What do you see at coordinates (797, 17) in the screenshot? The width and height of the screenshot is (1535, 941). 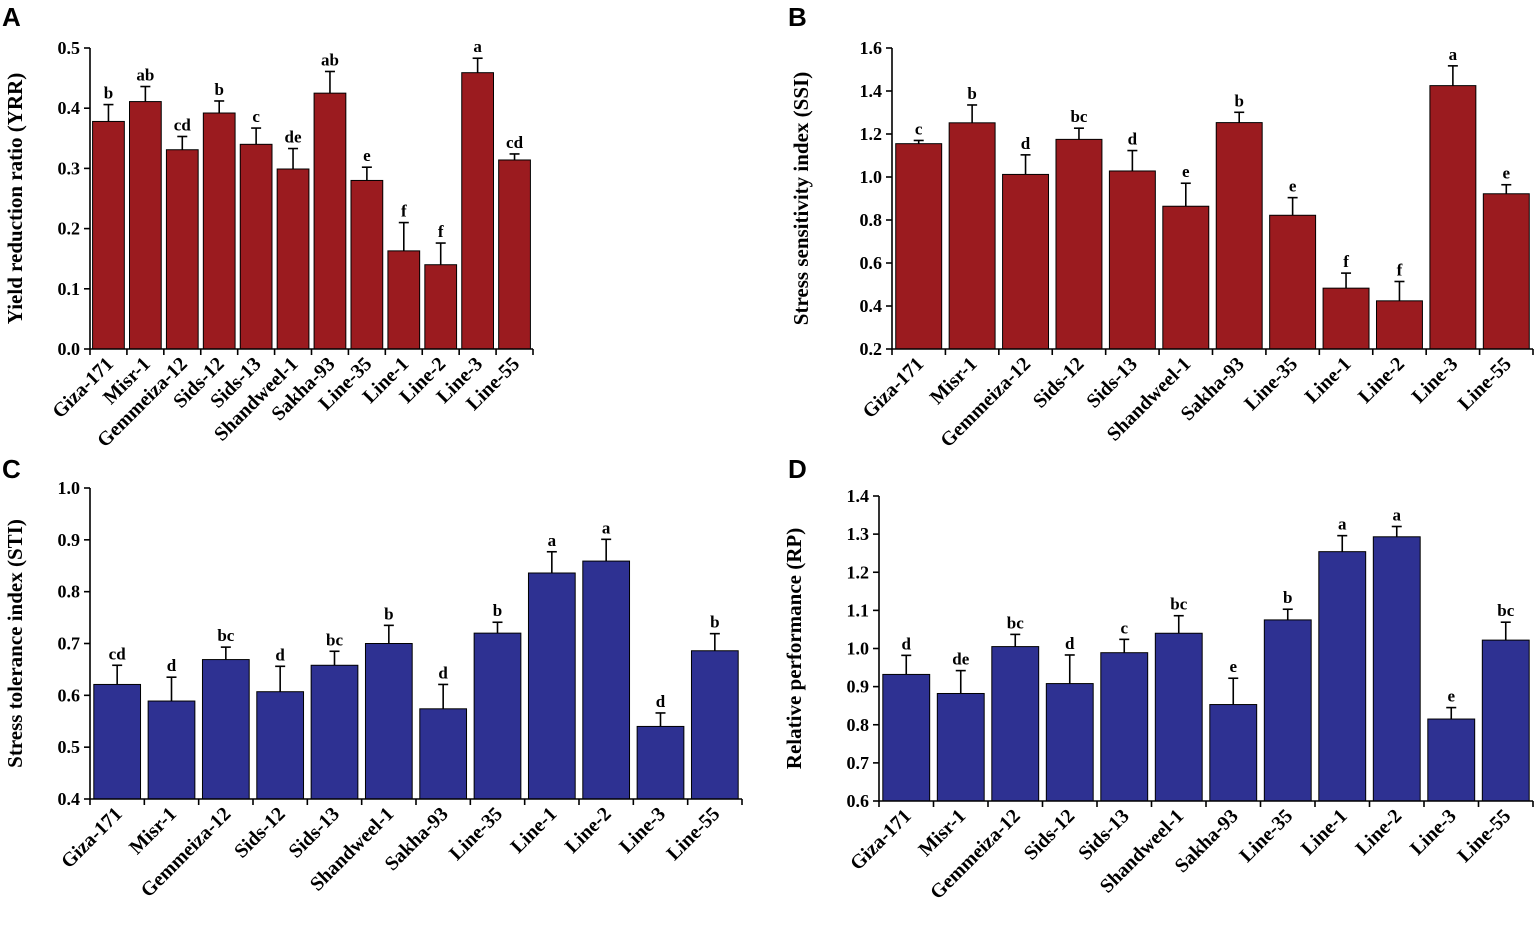 I see `panel-letter: B` at bounding box center [797, 17].